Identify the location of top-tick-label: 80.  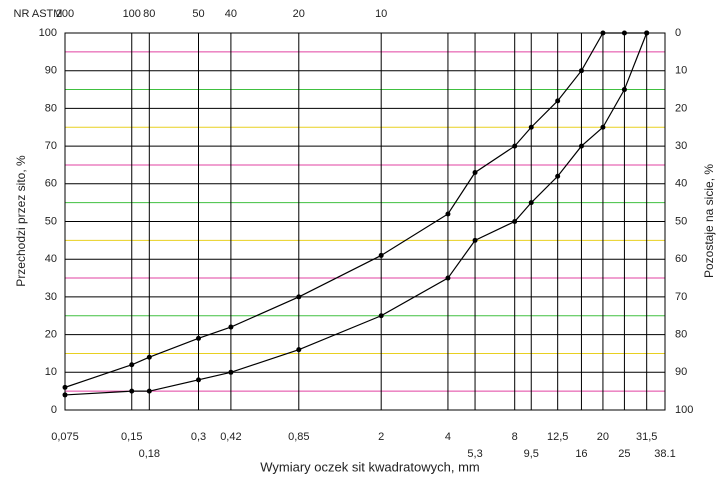
(149, 14).